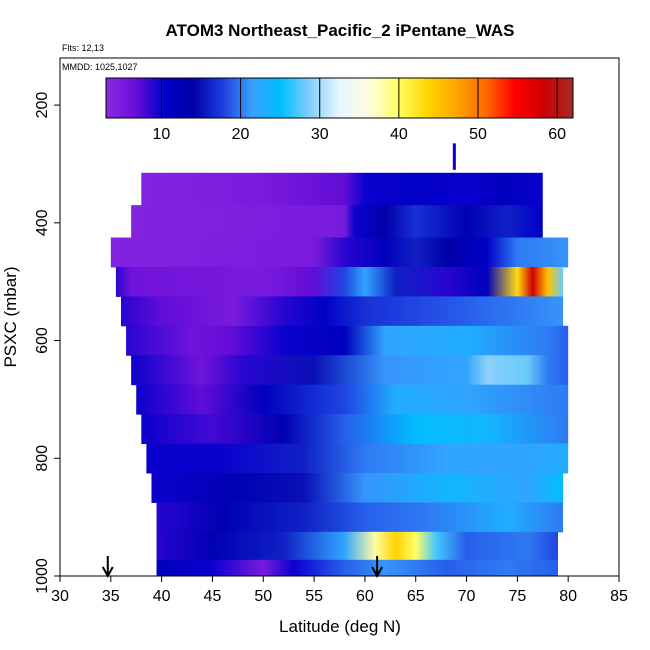  Describe the element at coordinates (340, 30) in the screenshot. I see `chart-title: ATOM3 Northeast_Pacific_2 iPentane_WAS` at that location.